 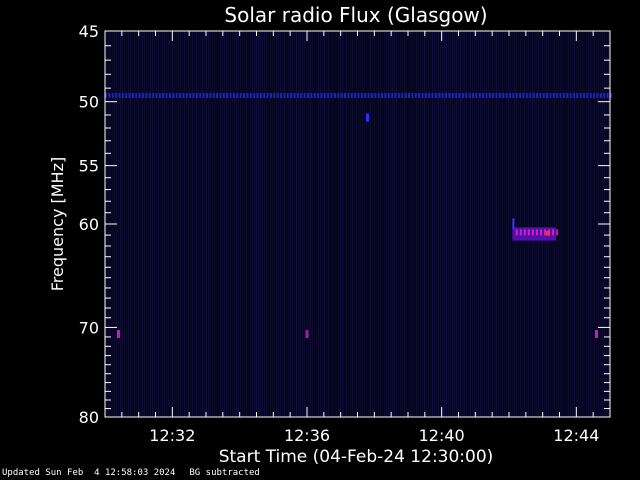 I want to click on y-tick-label: 80, so click(x=89, y=417).